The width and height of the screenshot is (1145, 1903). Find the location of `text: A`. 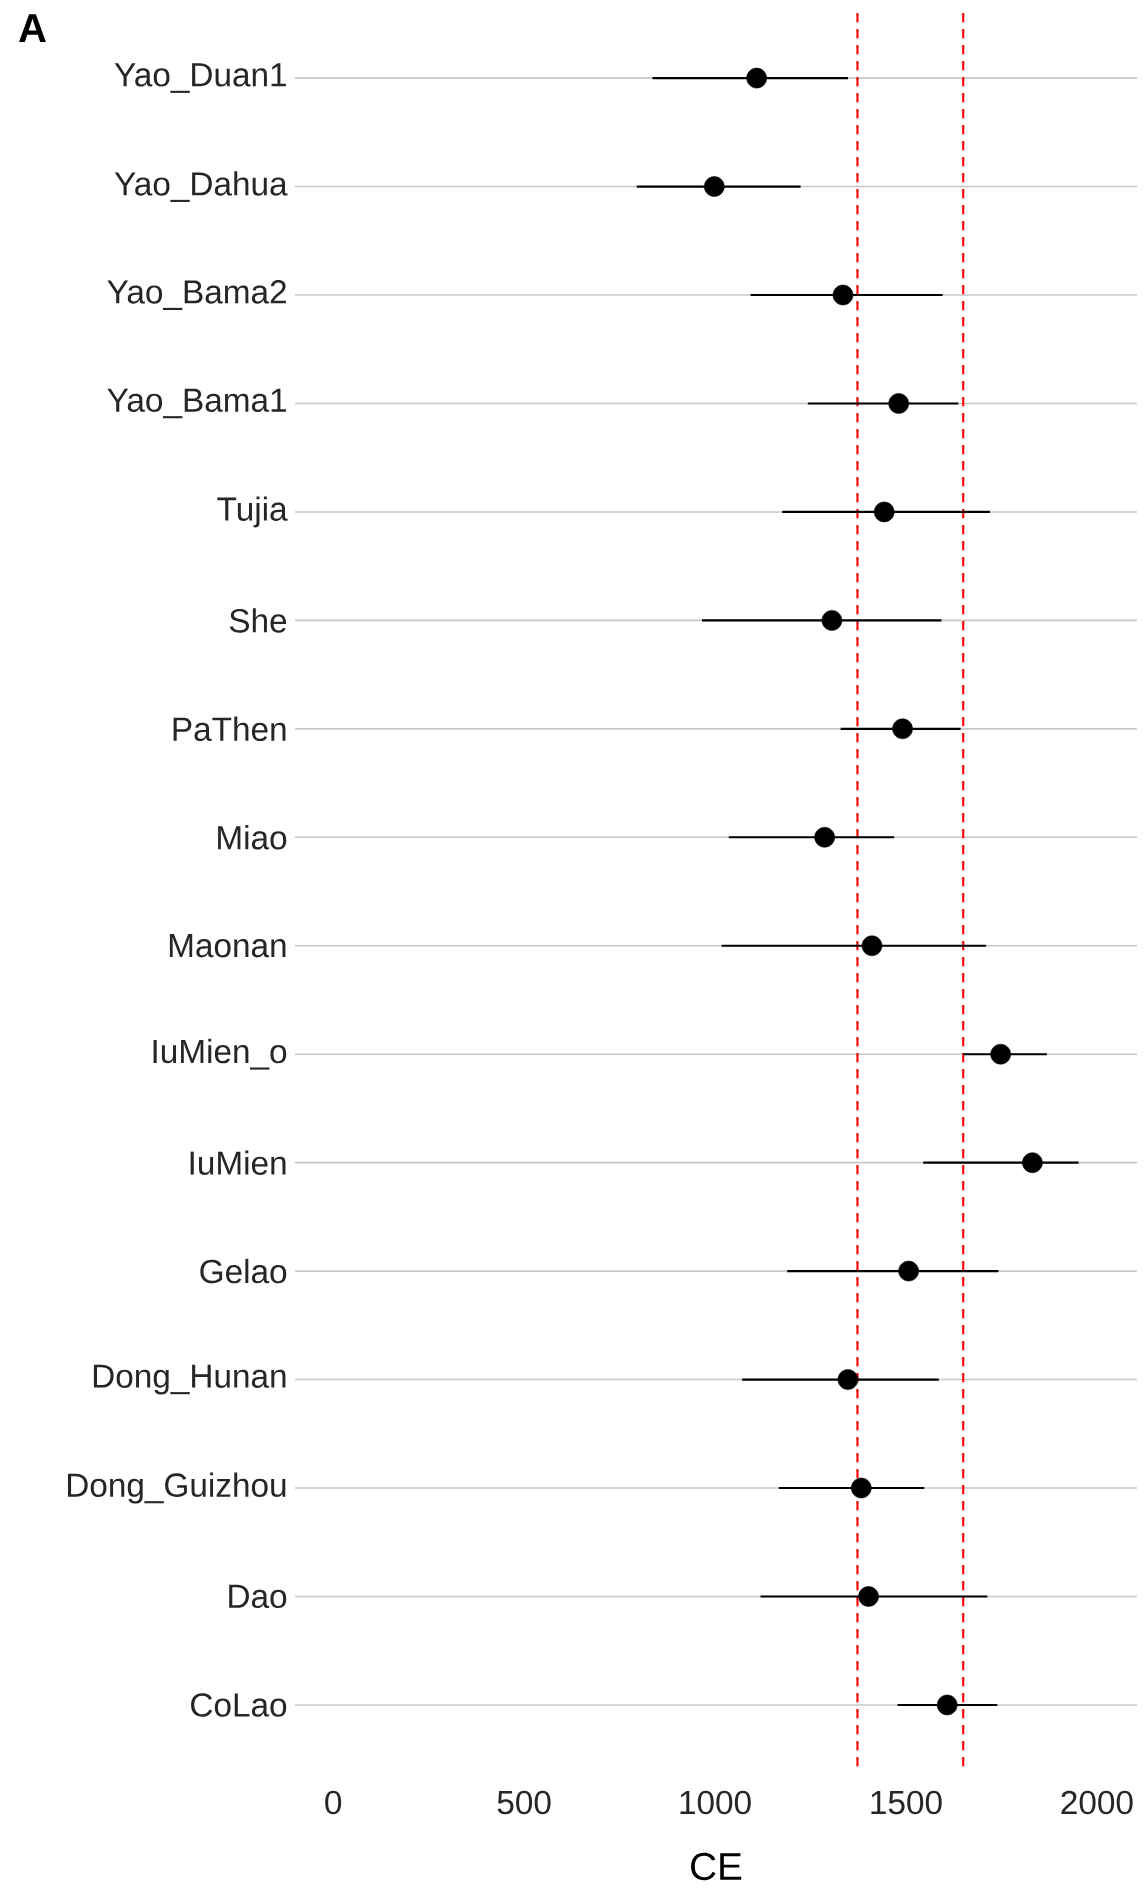

text: A is located at coordinates (32, 28).